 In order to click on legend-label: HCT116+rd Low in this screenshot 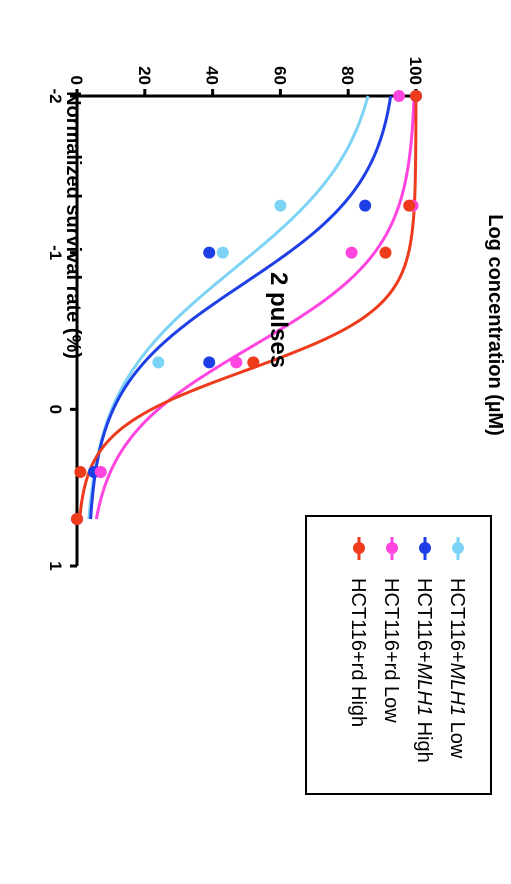, I will do `click(391, 650)`.